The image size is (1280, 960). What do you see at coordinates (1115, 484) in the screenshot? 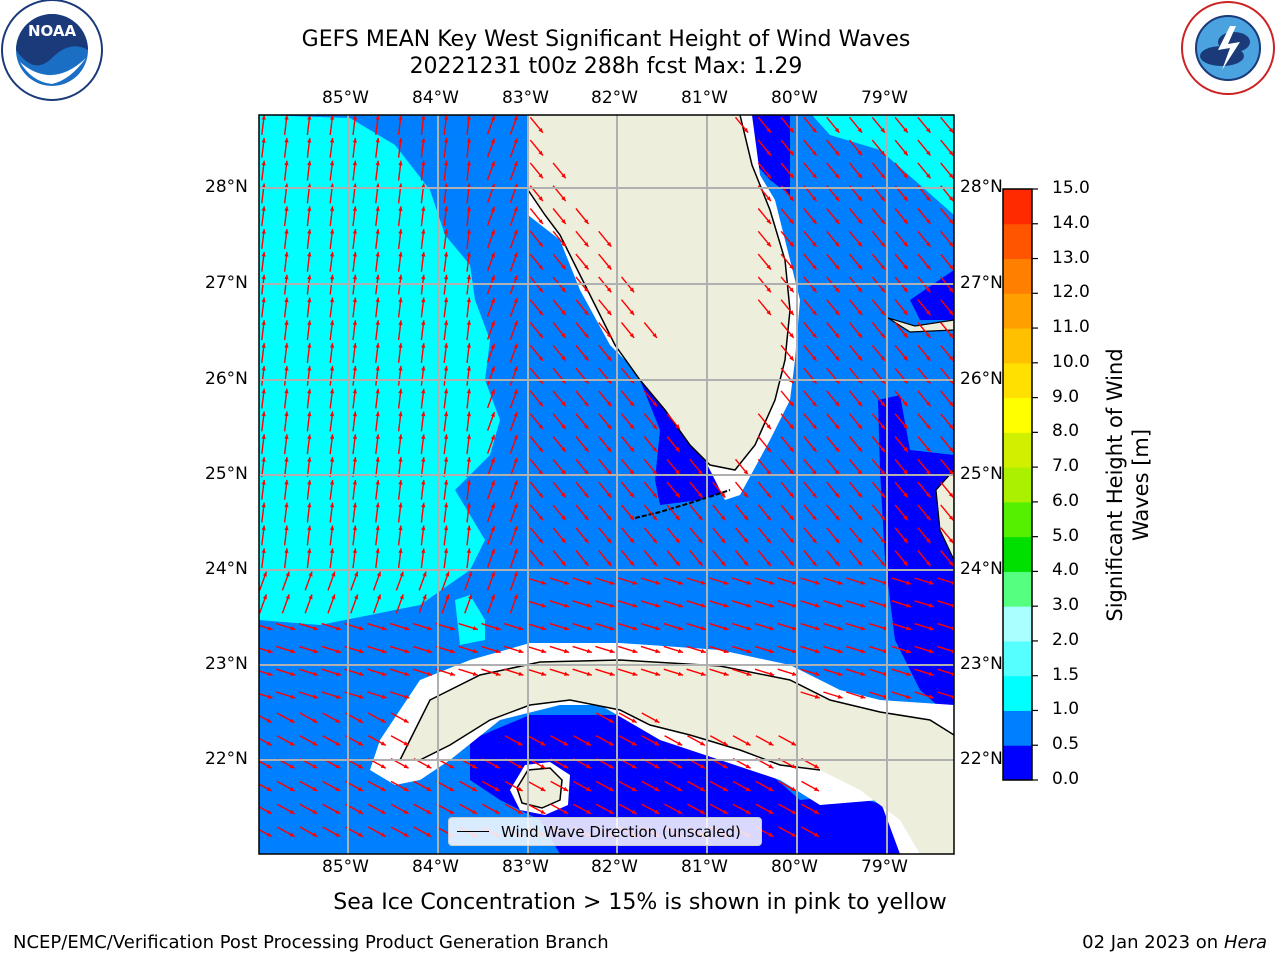
I see `svg-text: Significant Height of Wind` at bounding box center [1115, 484].